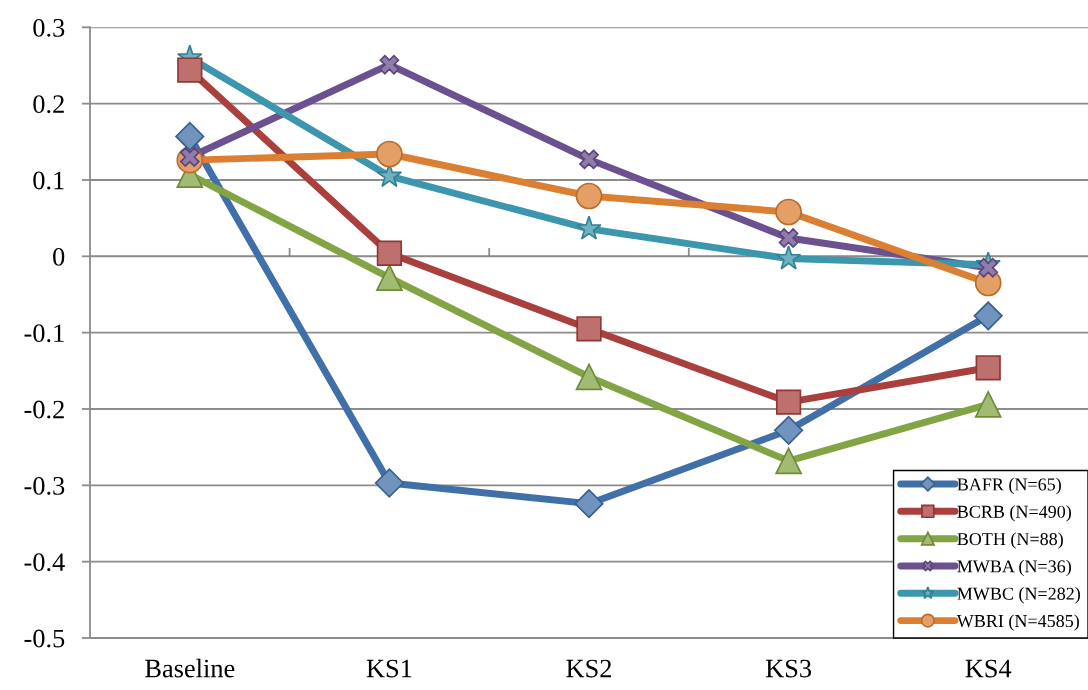  Describe the element at coordinates (44, 409) in the screenshot. I see `y-tick-label: -0.2` at that location.